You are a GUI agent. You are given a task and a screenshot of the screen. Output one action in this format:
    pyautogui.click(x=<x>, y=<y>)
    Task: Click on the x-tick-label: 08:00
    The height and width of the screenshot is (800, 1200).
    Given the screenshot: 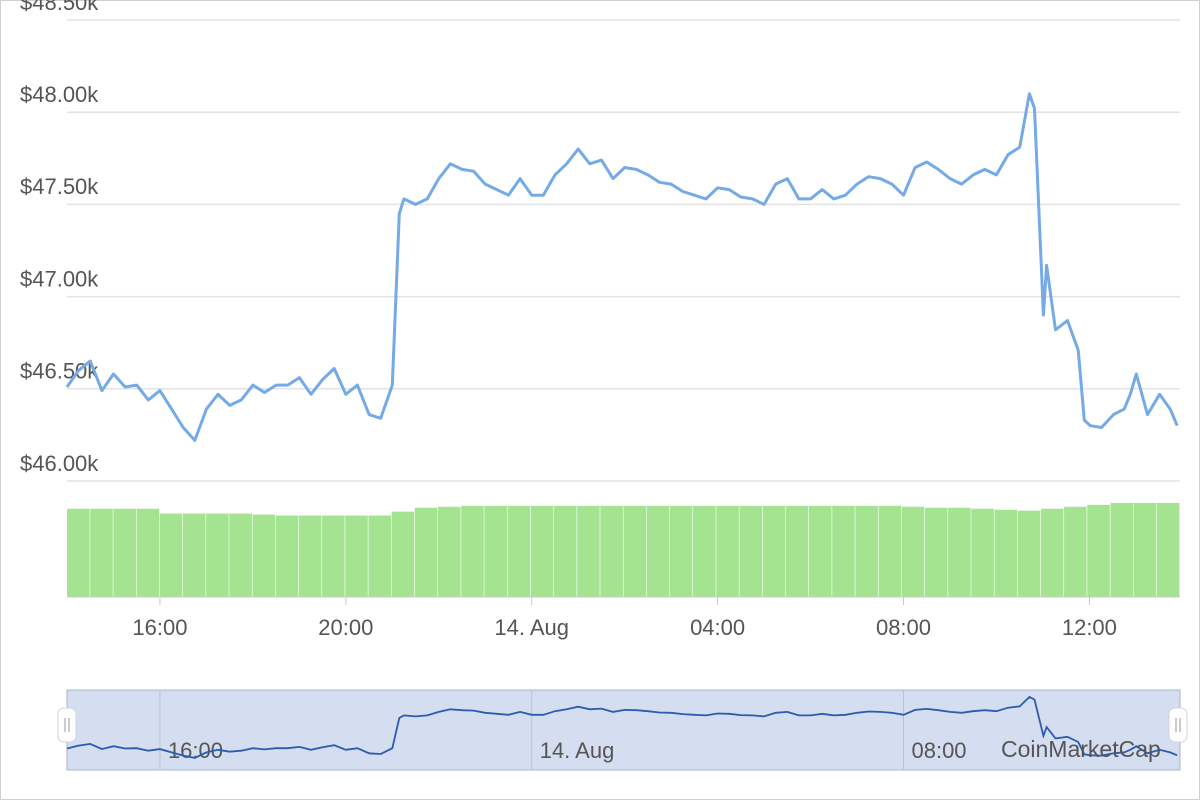 What is the action you would take?
    pyautogui.click(x=903, y=627)
    